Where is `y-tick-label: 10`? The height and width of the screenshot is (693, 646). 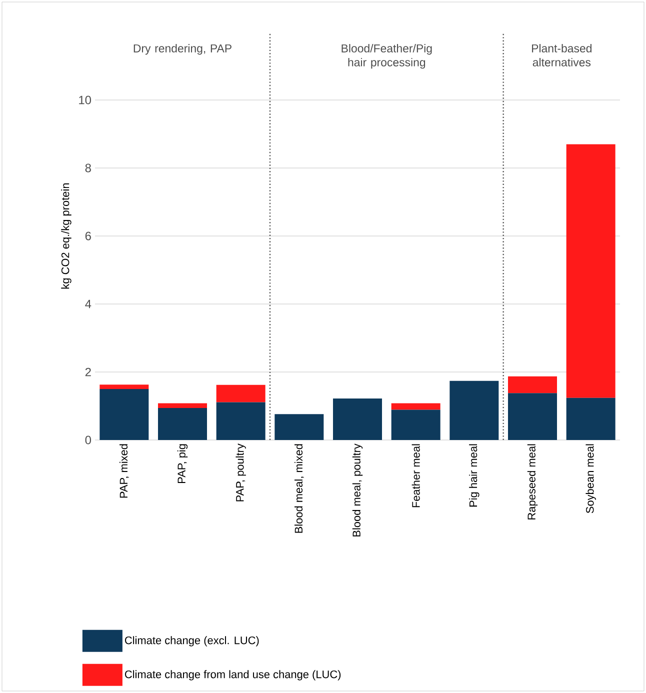
y-tick-label: 10 is located at coordinates (85, 100).